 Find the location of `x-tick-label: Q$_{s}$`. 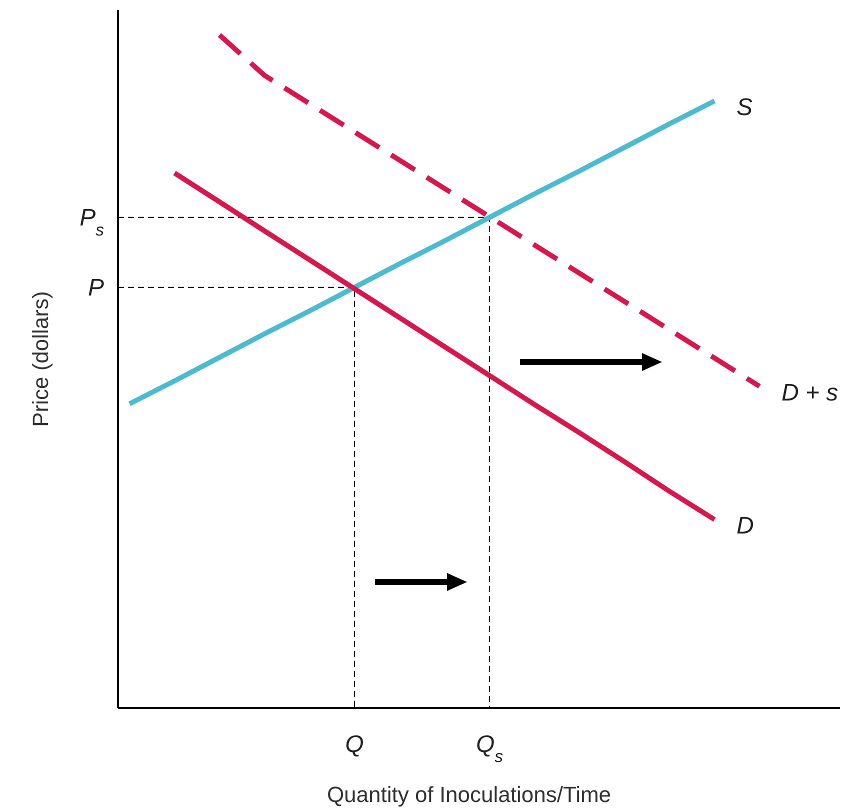

x-tick-label: Q$_{s}$ is located at coordinates (490, 748).